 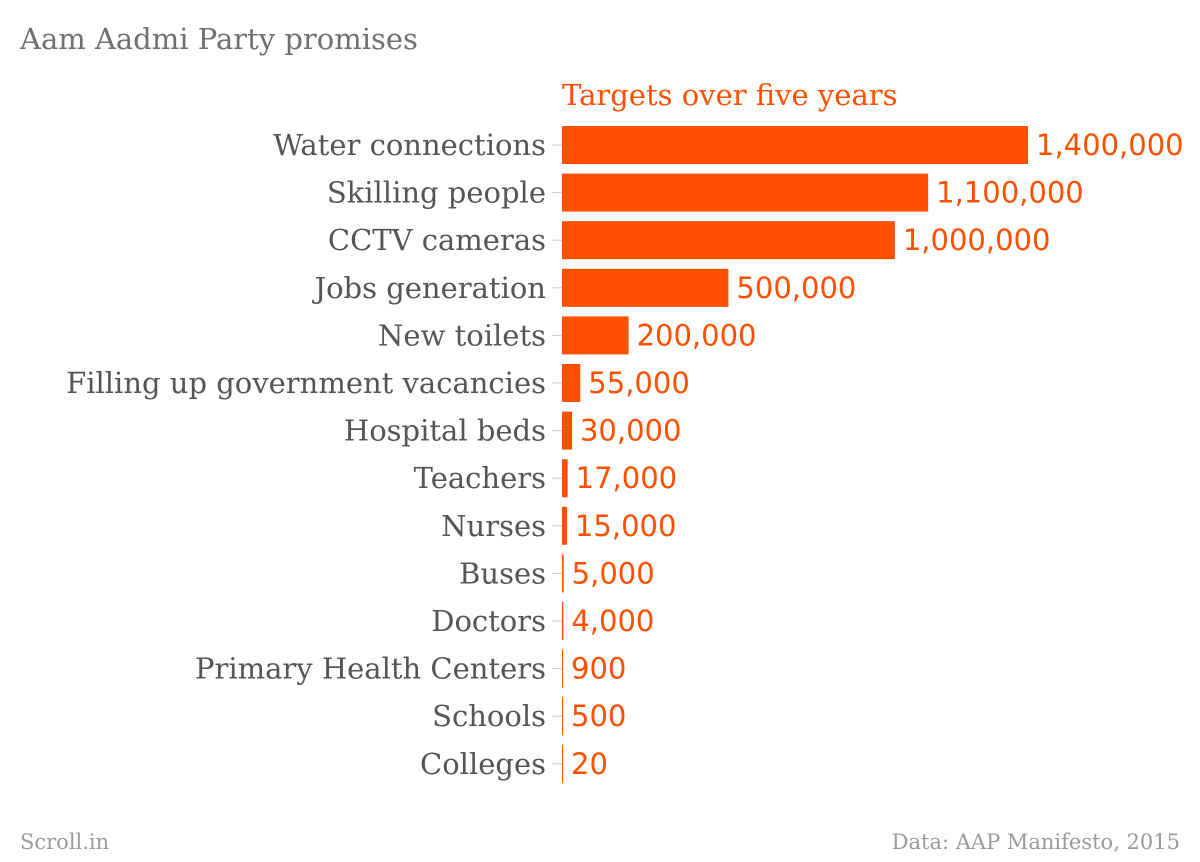 I want to click on value-label: 900, so click(x=598, y=669).